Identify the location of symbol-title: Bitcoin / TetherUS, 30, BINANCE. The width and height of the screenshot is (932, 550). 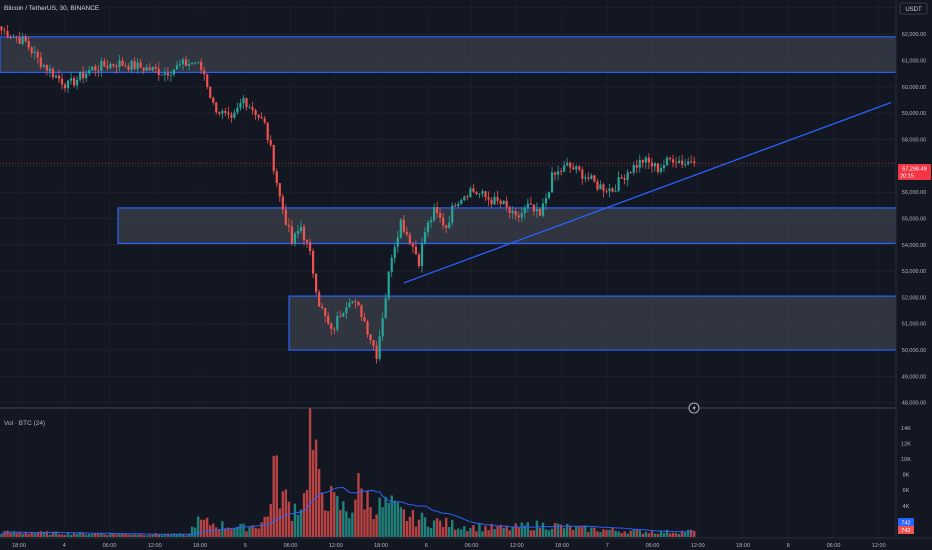
(52, 8).